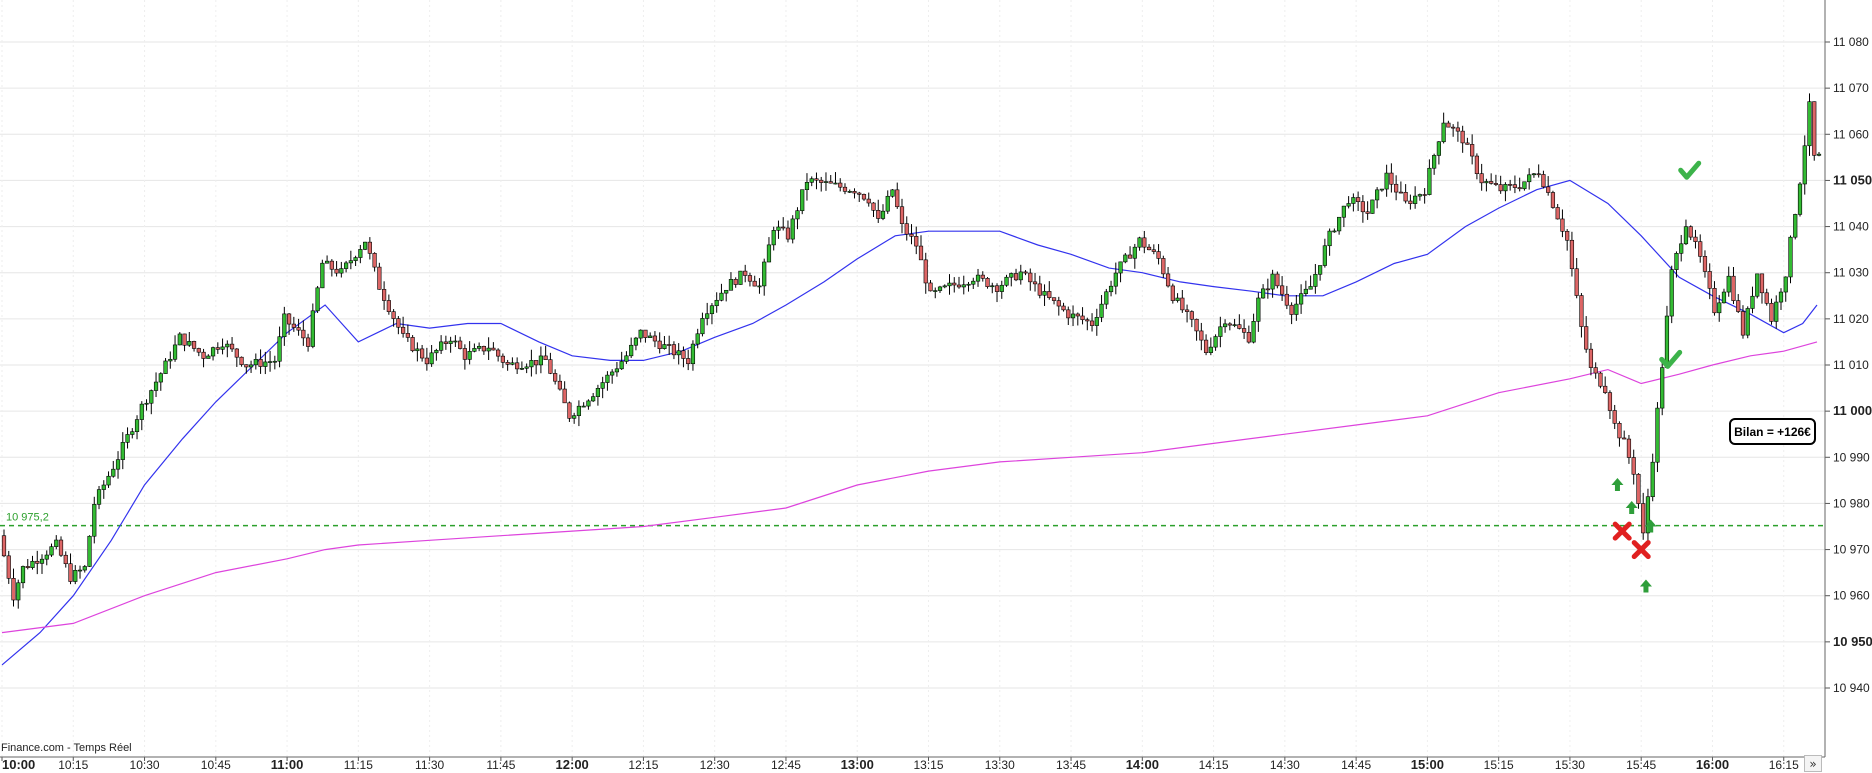  What do you see at coordinates (1851, 550) in the screenshot?
I see `y-tick-label: 10 970` at bounding box center [1851, 550].